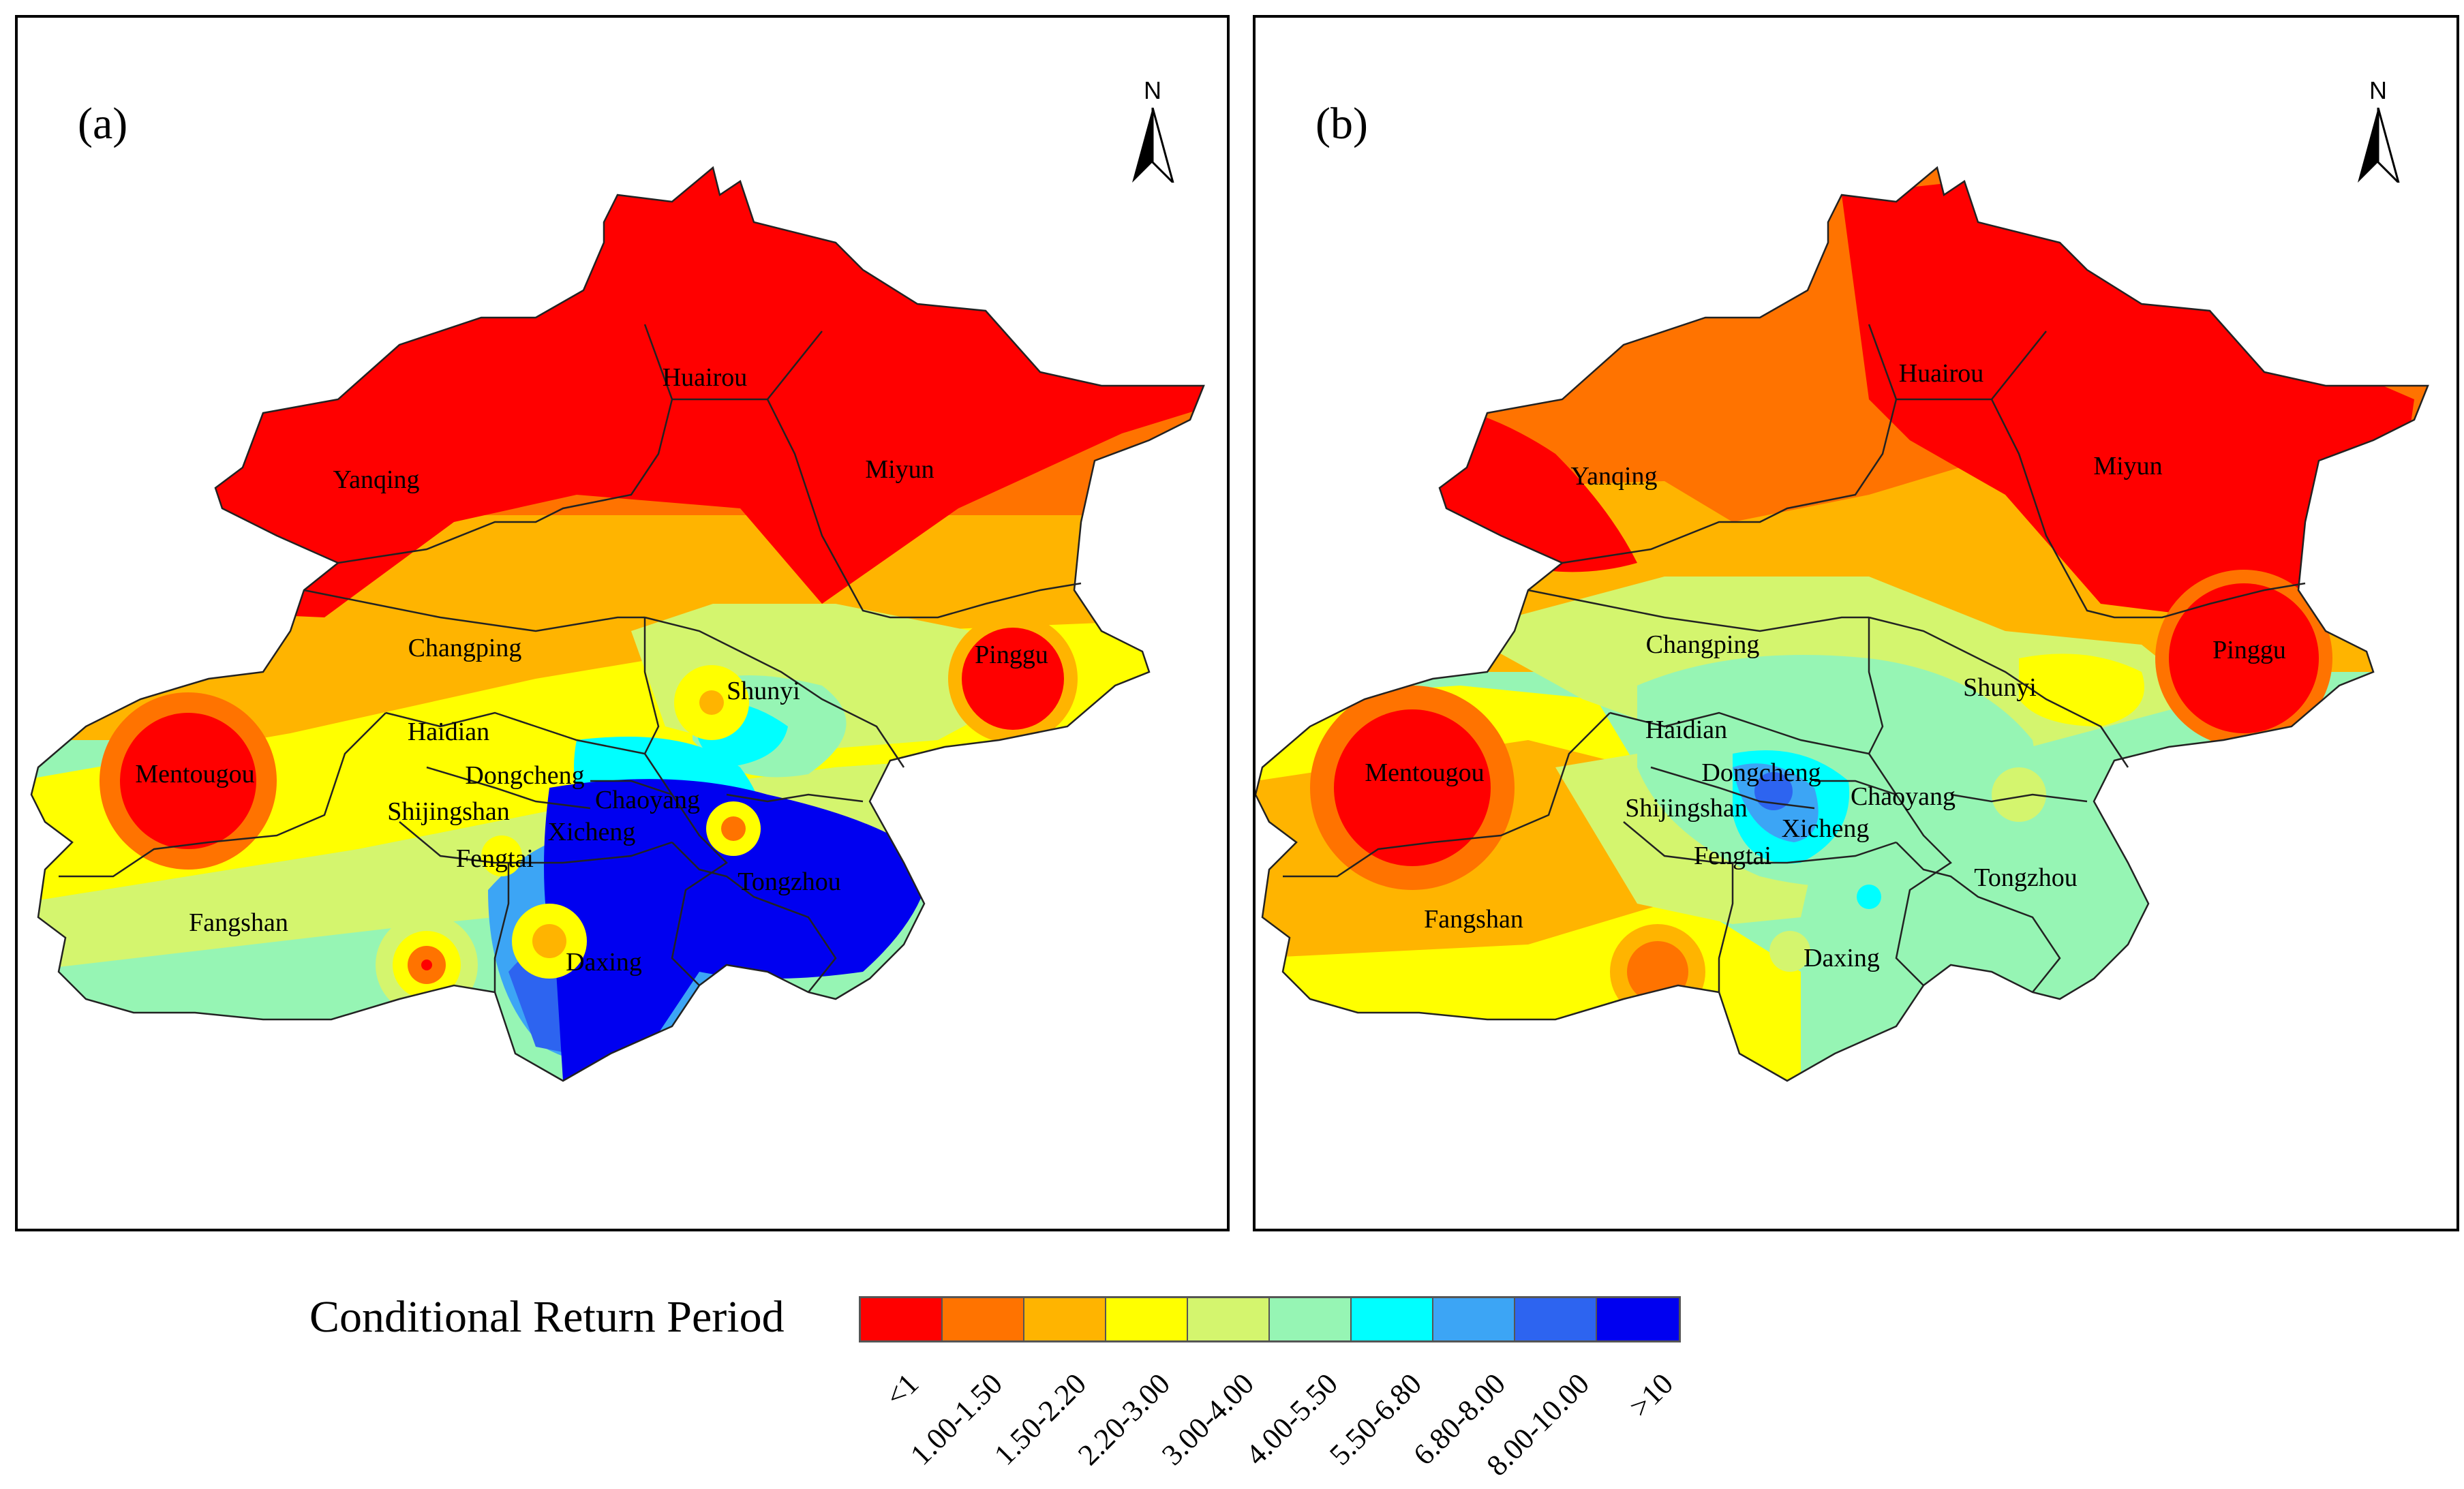 This screenshot has height=1489, width=2464. What do you see at coordinates (1208, 1419) in the screenshot?
I see `legend-label: 3.00-4.00` at bounding box center [1208, 1419].